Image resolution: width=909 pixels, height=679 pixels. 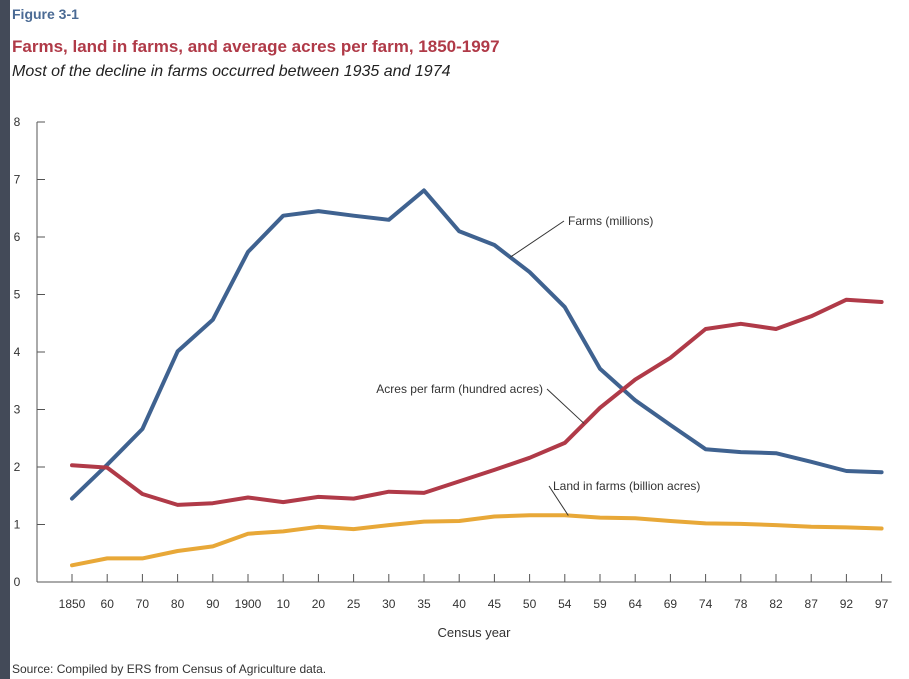 I want to click on x-tick-label: 30, so click(x=389, y=604).